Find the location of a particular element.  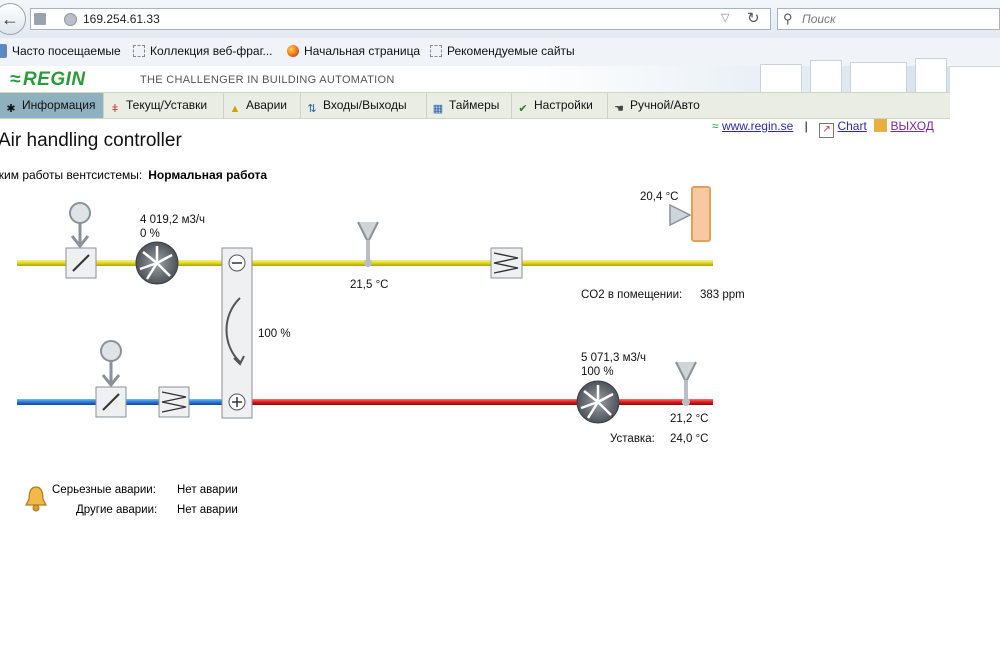

heating-coil is located at coordinates (506, 263).